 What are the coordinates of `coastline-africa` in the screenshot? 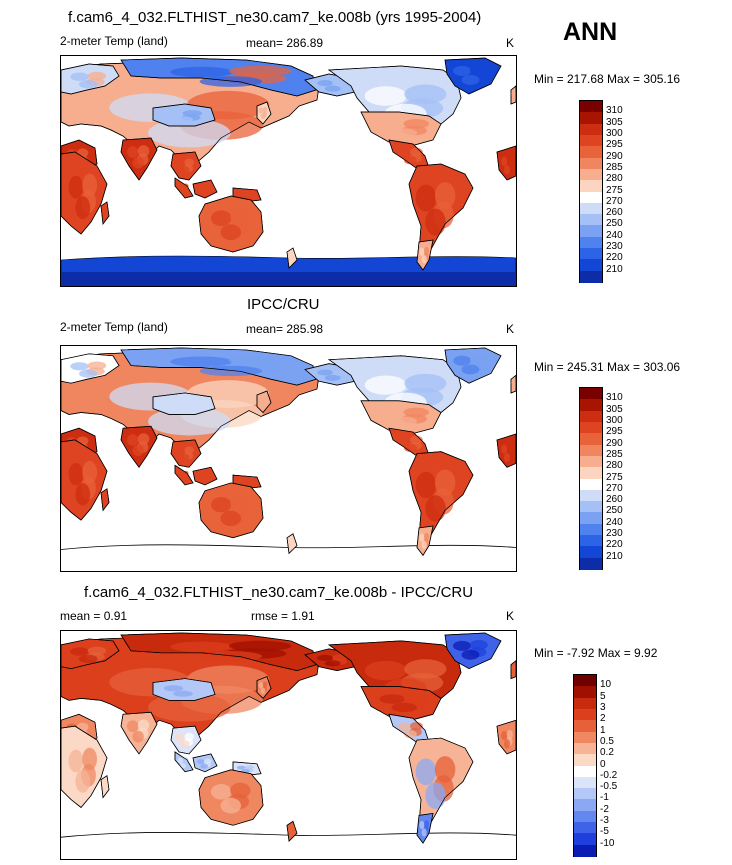 It's located at (84, 480).